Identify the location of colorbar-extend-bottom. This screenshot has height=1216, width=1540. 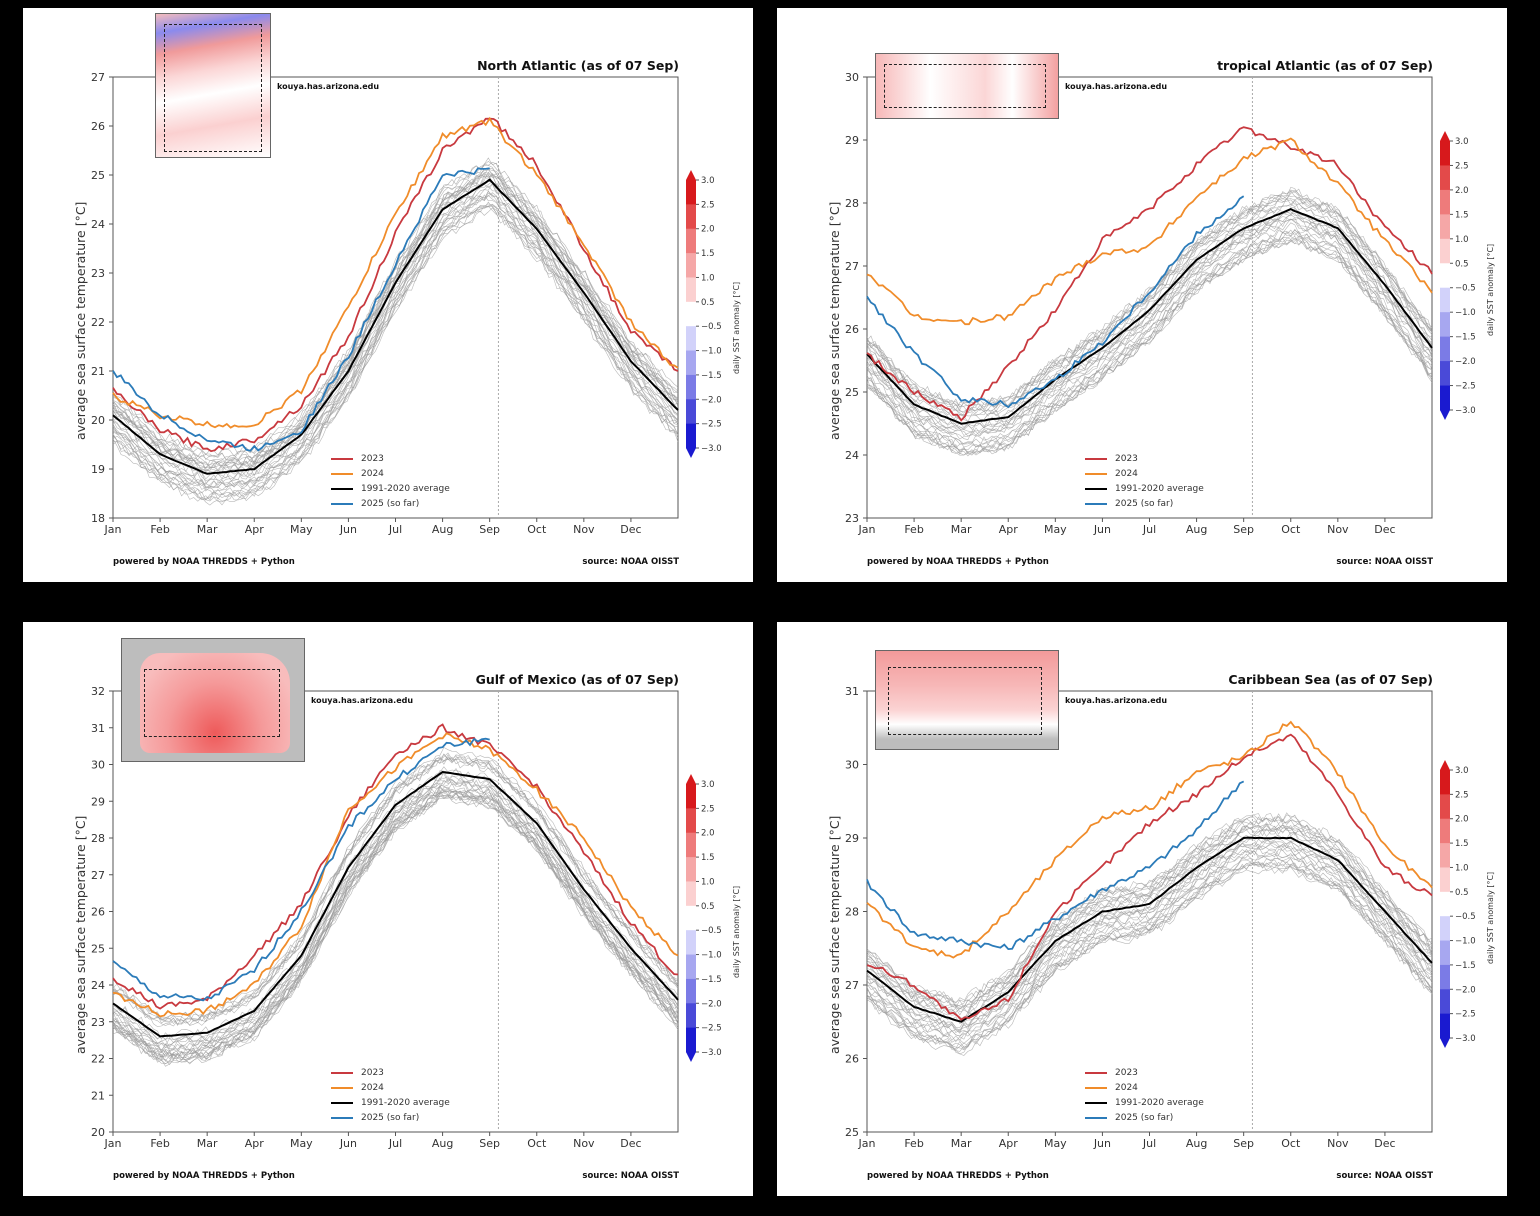
(691, 453).